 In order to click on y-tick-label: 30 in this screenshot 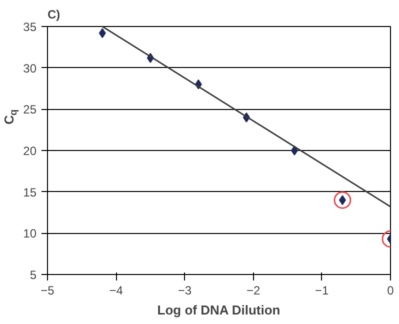, I will do `click(30, 68)`.